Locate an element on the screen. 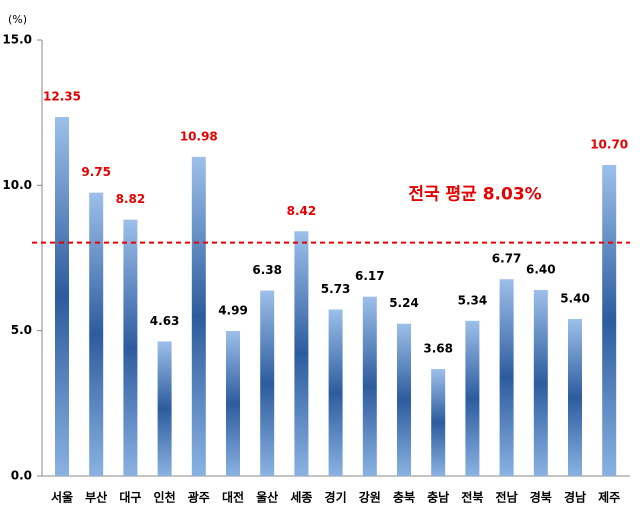  x-tick-label: 대구 is located at coordinates (130, 498).